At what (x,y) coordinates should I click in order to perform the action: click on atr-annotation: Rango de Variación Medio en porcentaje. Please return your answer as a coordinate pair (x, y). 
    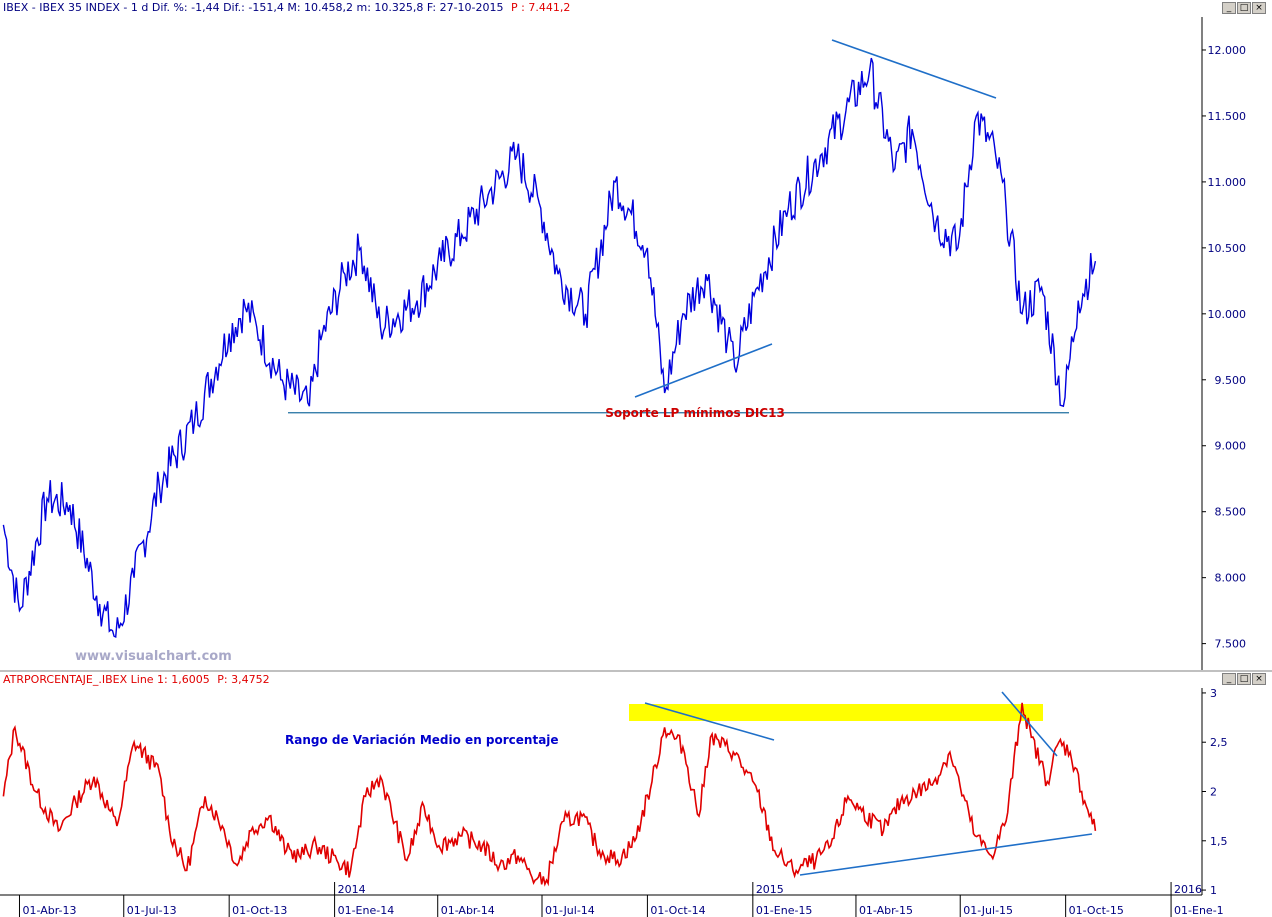
    Looking at the image, I should click on (422, 740).